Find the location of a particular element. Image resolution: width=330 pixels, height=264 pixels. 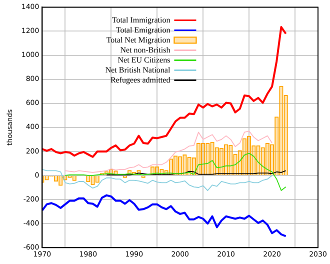

legend-label: Total Net Migration is located at coordinates (138, 39).